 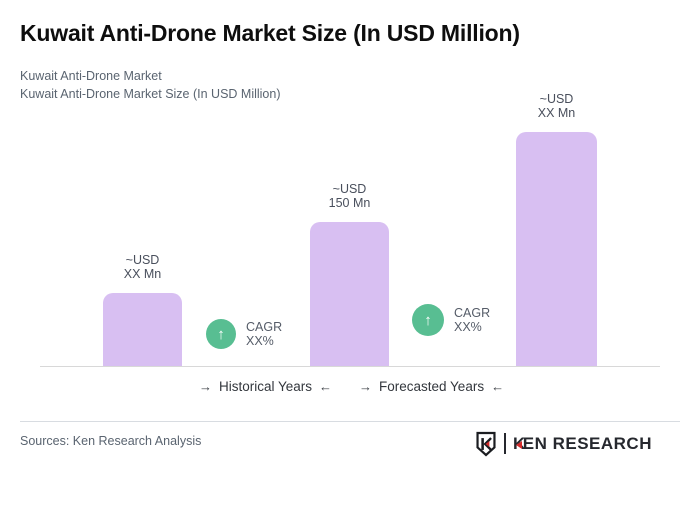 I want to click on bar-forecast, so click(x=556, y=249).